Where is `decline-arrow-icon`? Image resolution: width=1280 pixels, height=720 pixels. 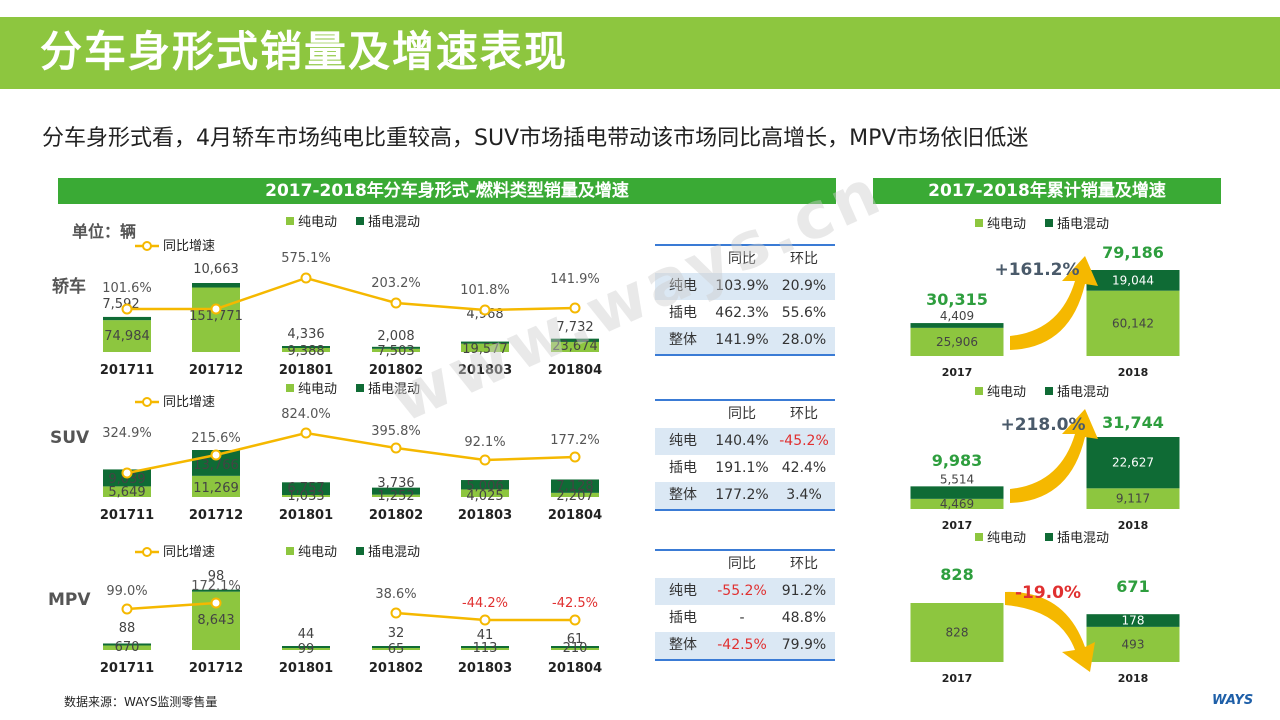 decline-arrow-icon is located at coordinates (1050, 631).